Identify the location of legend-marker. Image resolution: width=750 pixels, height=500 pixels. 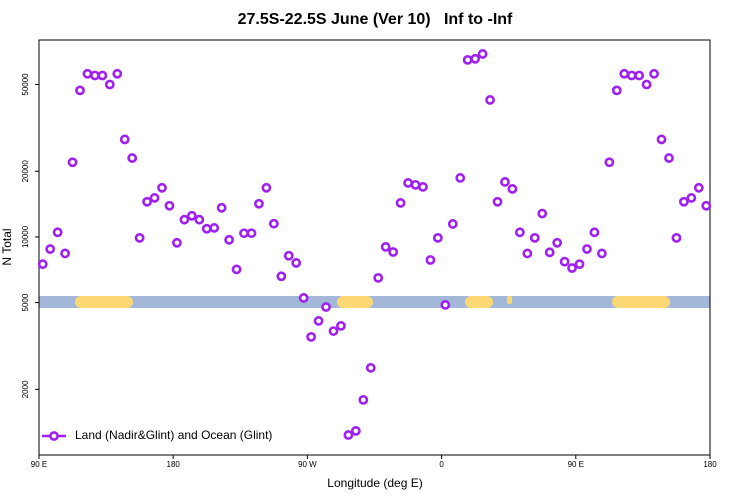
(54, 436).